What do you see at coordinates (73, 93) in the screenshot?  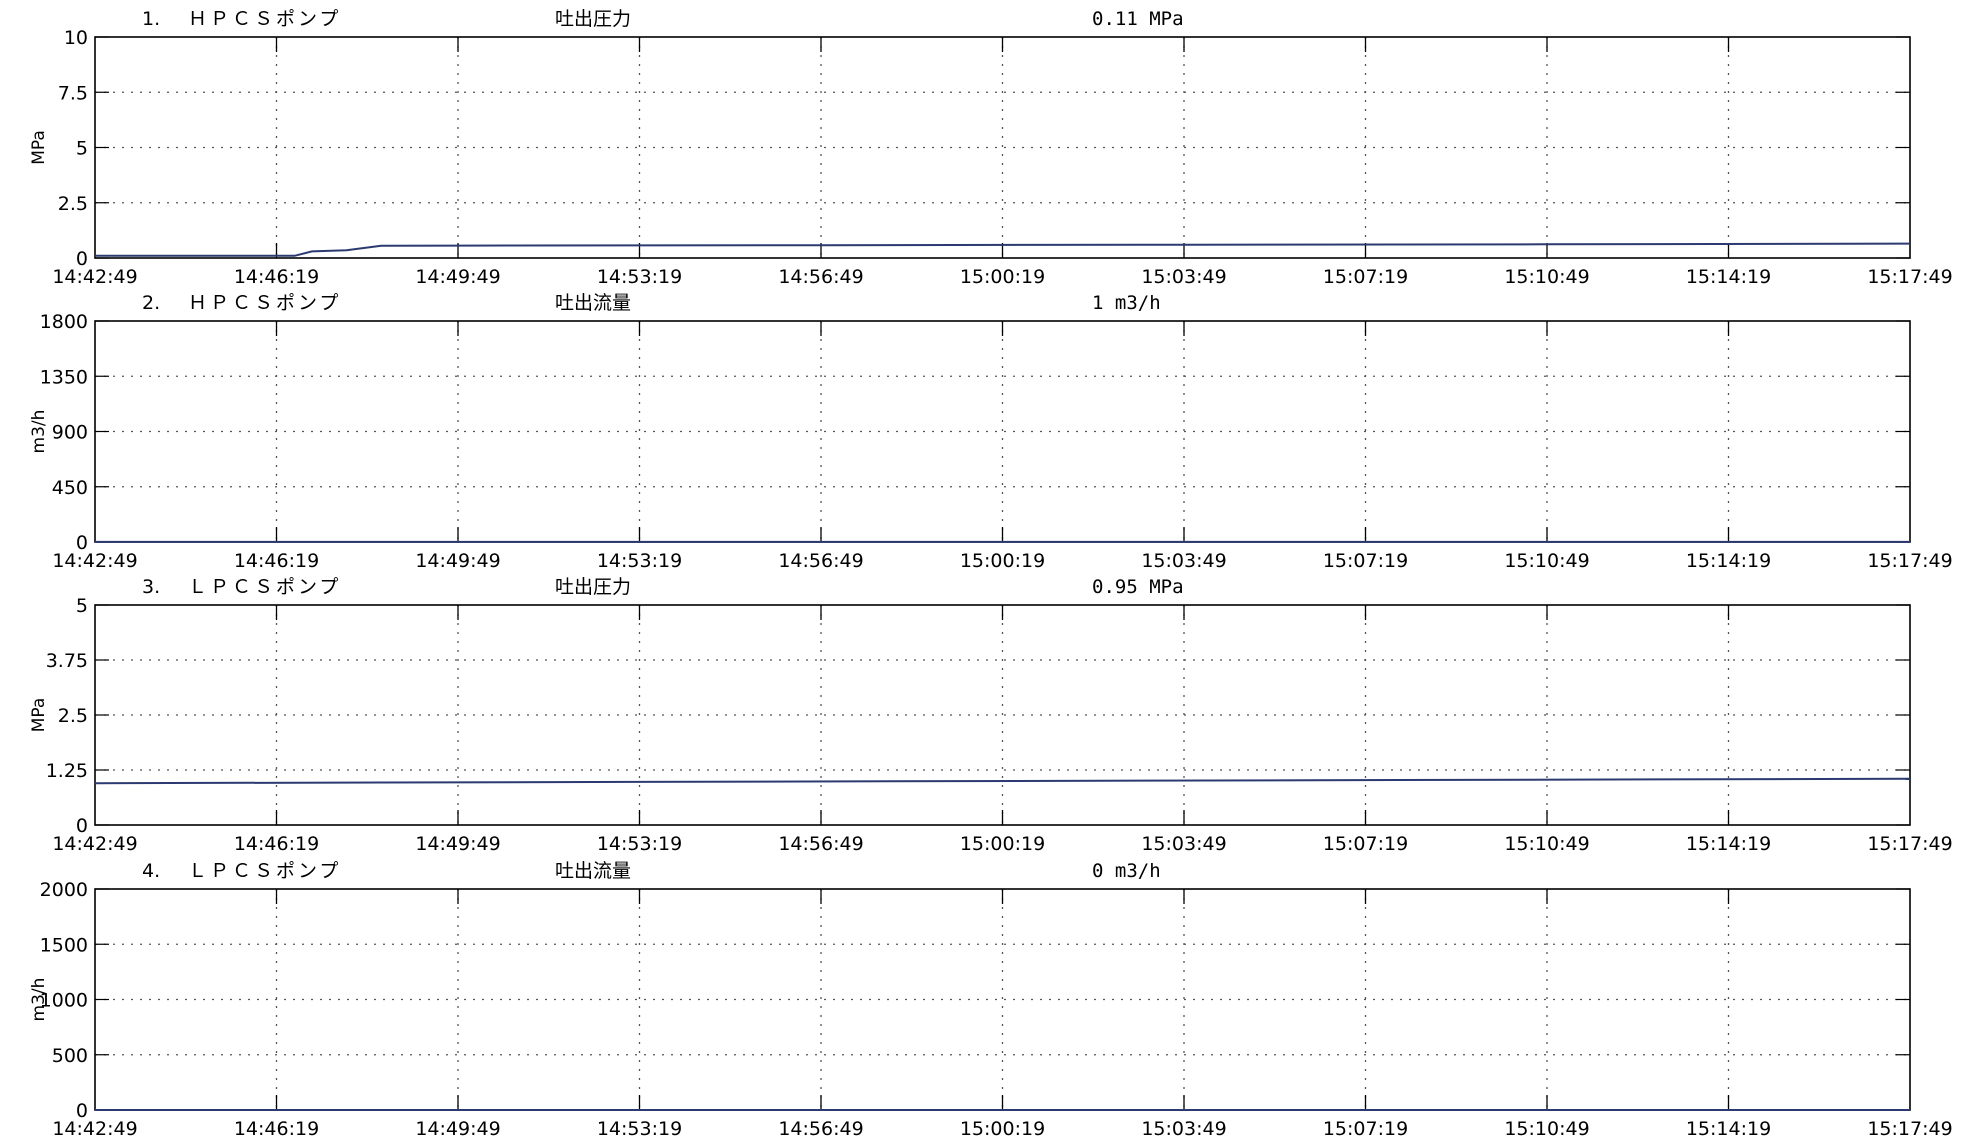 I see `y-tick-label: 7.5` at bounding box center [73, 93].